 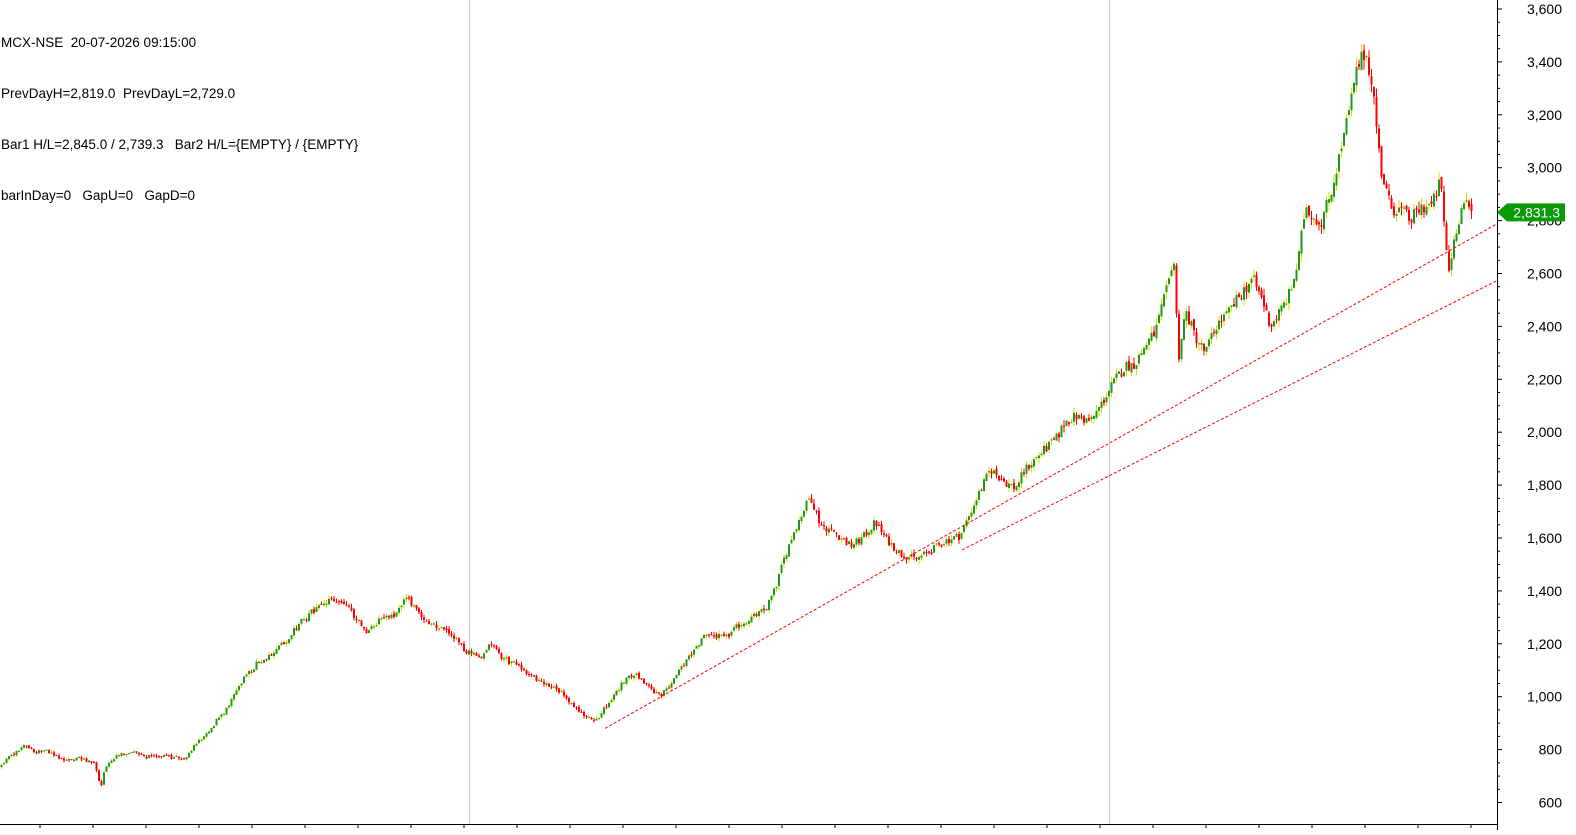 I want to click on time-axis, so click(x=748, y=826).